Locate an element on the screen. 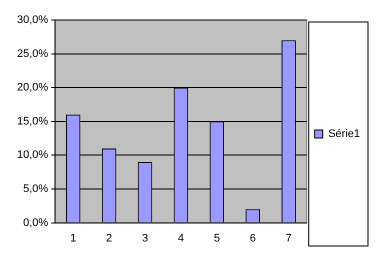 This screenshot has width=384, height=262. y-tick-label: 25,0% is located at coordinates (32, 54).